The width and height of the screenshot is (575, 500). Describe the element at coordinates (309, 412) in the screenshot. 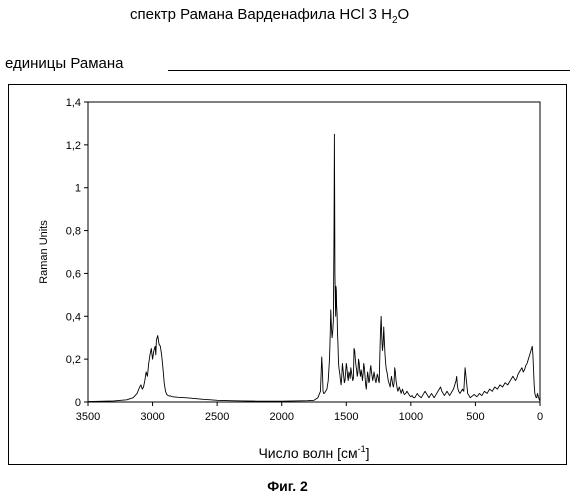

I see `x-axis-ticks: 3500 3000 2500 2000 1500 1000 500 0` at that location.